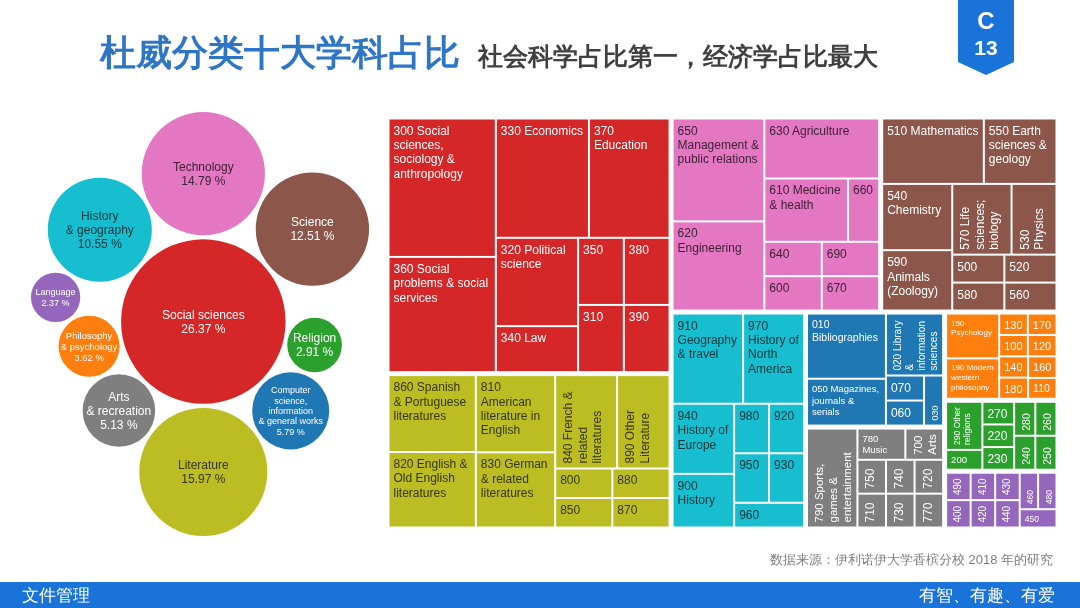 The height and width of the screenshot is (608, 1080). I want to click on category-label: 060, so click(901, 412).